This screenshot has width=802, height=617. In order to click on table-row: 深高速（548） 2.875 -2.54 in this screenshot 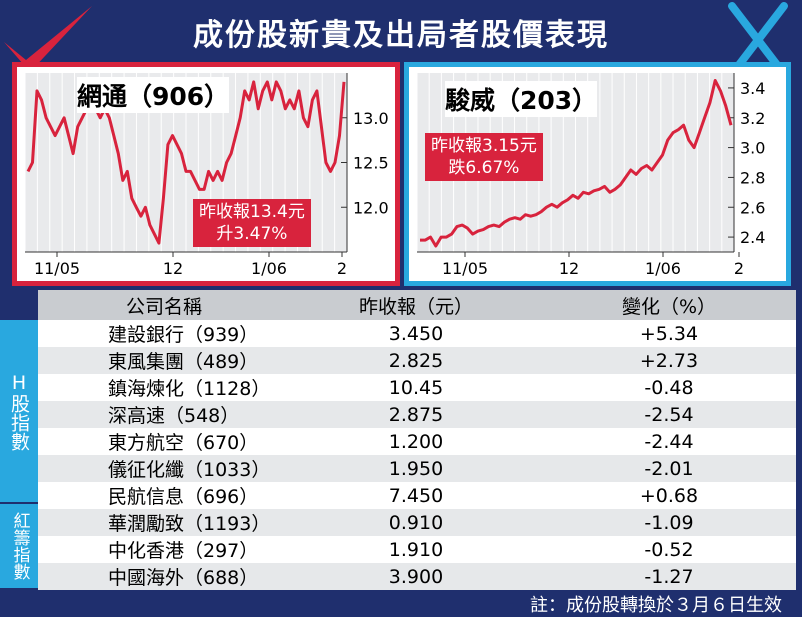, I will do `click(417, 414)`.